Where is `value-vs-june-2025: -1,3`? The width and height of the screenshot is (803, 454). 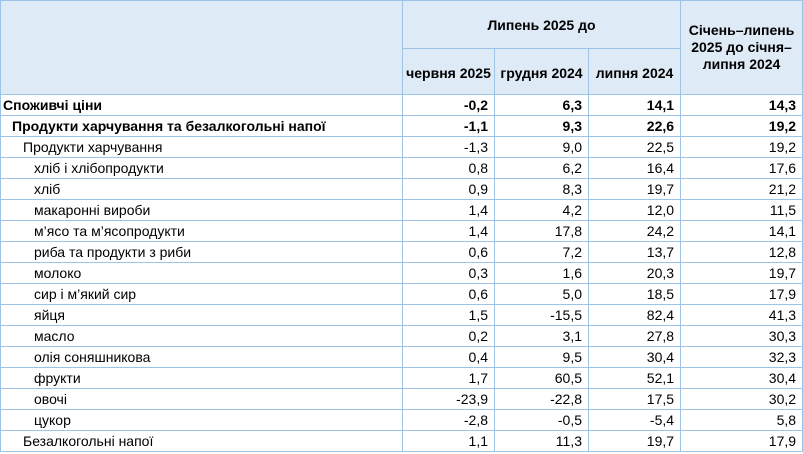 value-vs-june-2025: -1,3 is located at coordinates (448, 147).